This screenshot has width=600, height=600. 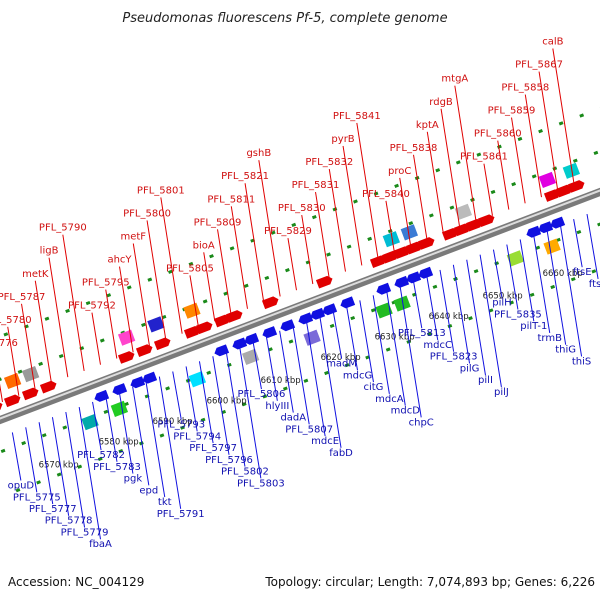 What do you see at coordinates (288, 231) in the screenshot?
I see `gene-label: PFL_5829` at bounding box center [288, 231].